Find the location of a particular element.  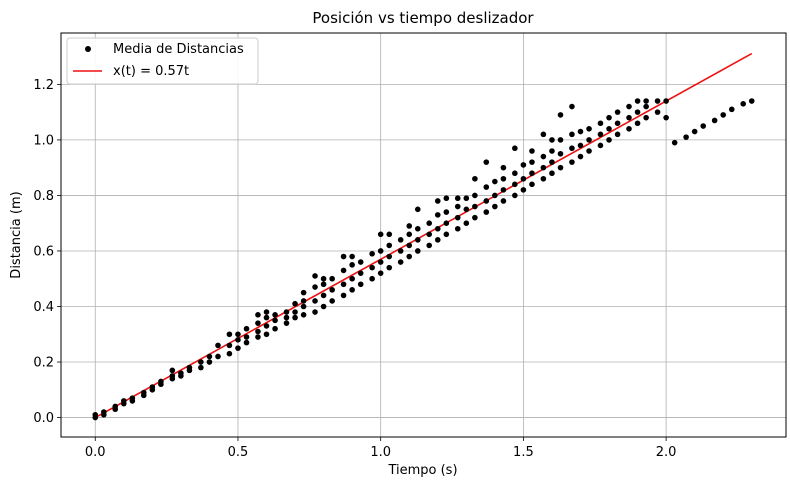

x-tick-label: 0.5 is located at coordinates (238, 452).